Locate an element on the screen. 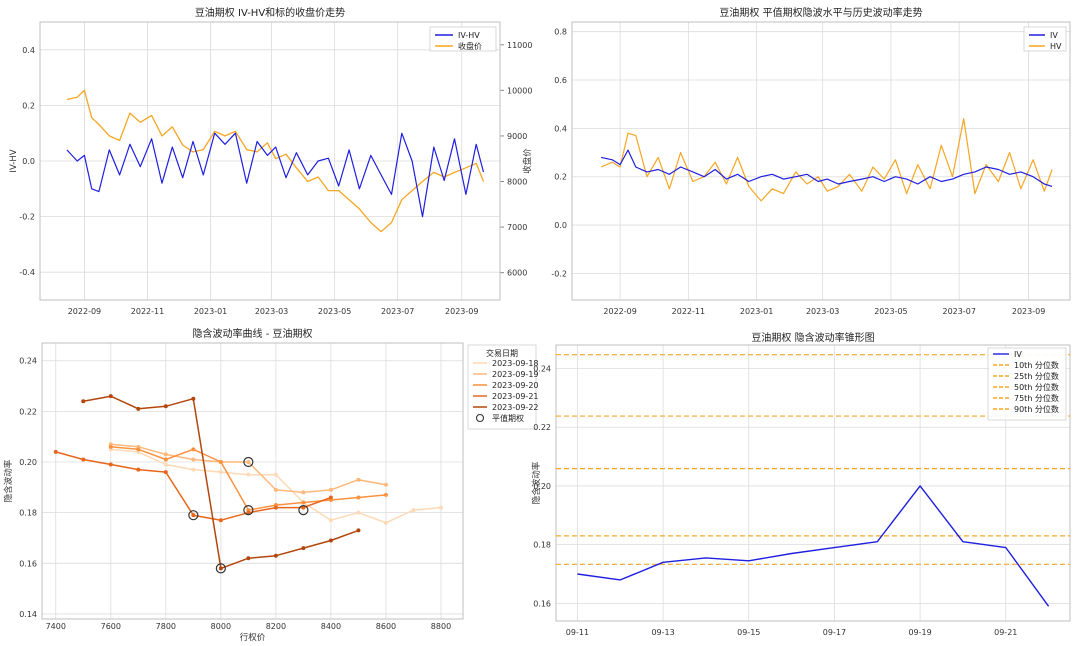 The image size is (1080, 646). chart1-x-tick-label: 2022-09 is located at coordinates (84, 311).